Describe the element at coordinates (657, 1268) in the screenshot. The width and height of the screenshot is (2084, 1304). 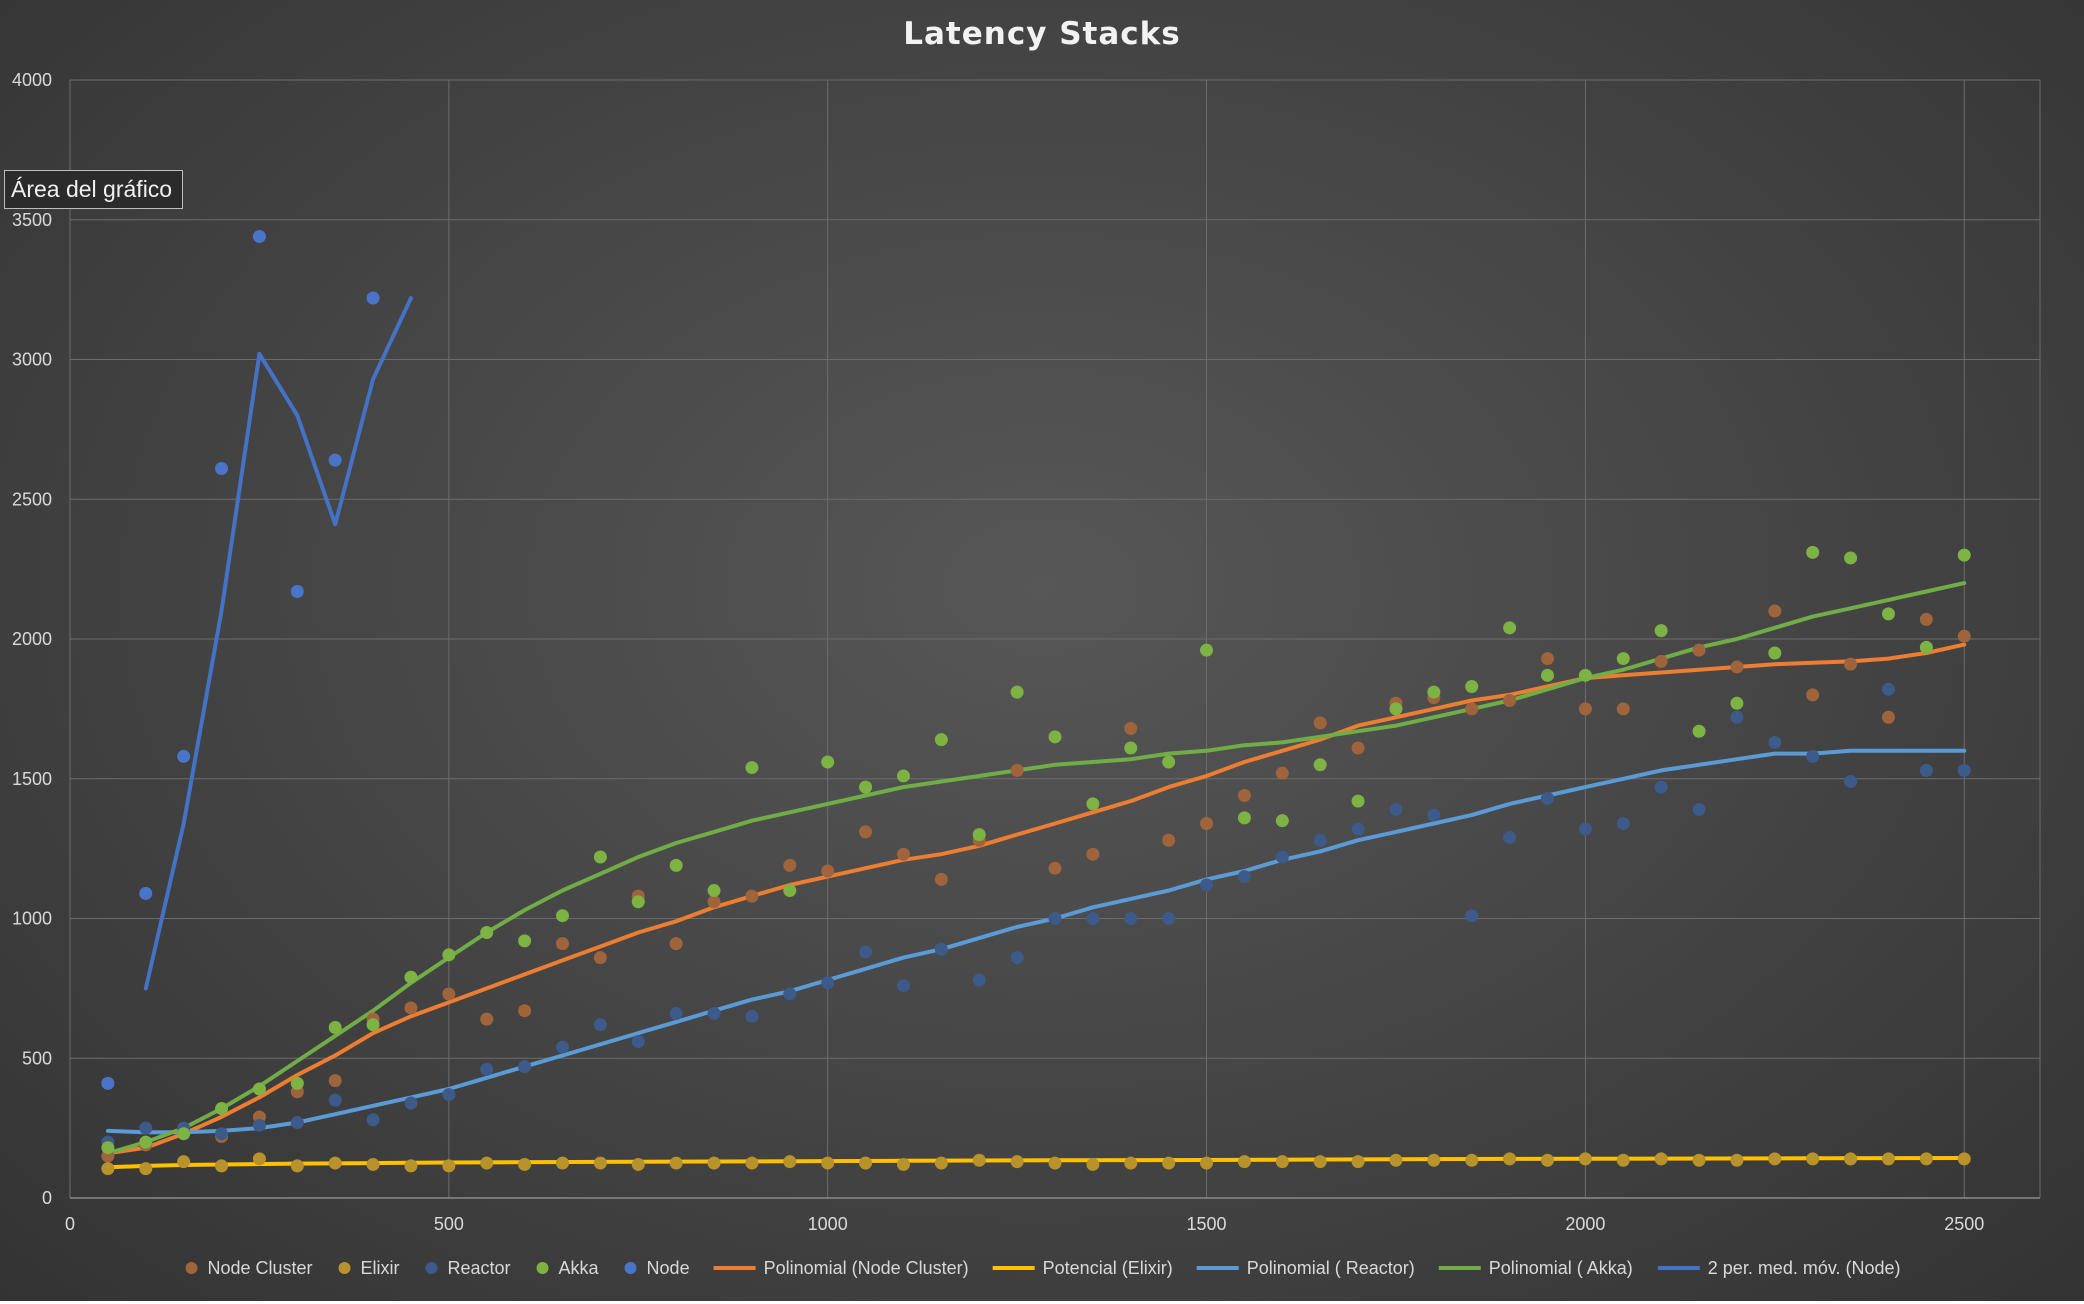
I see `legend-item-node: Node` at that location.